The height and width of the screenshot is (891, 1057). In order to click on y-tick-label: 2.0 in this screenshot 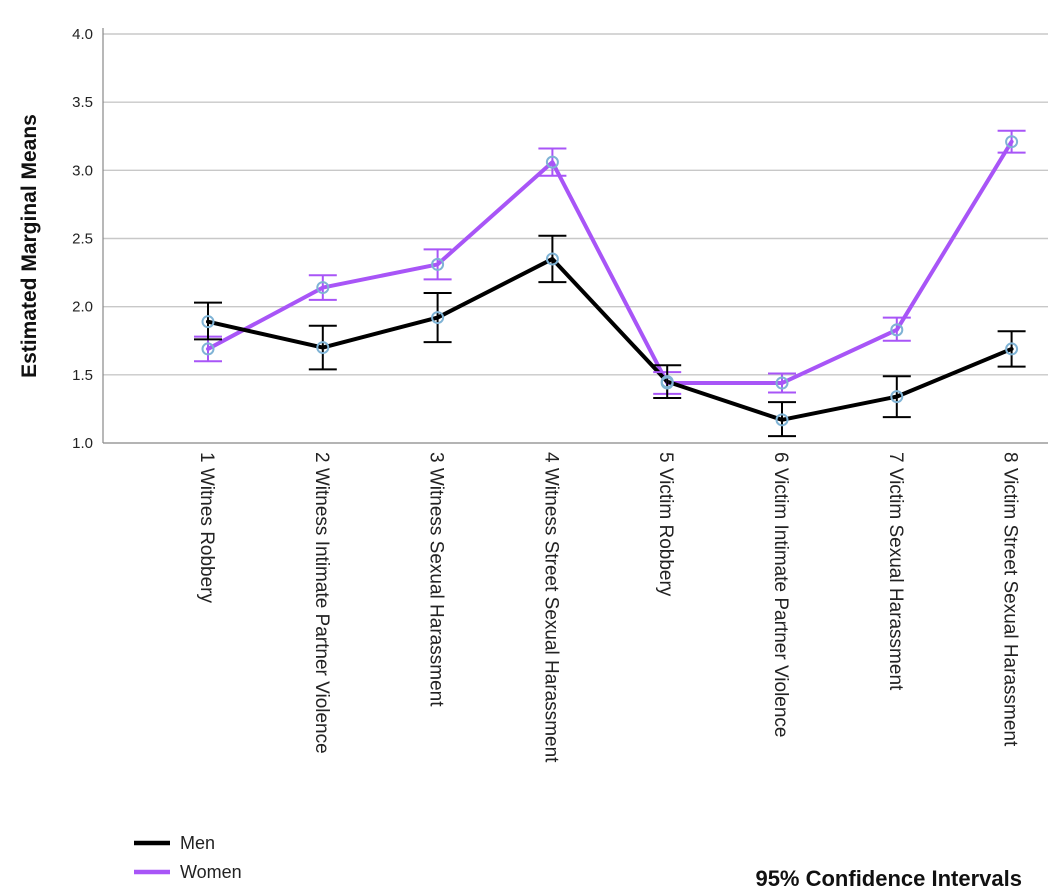, I will do `click(82, 307)`.